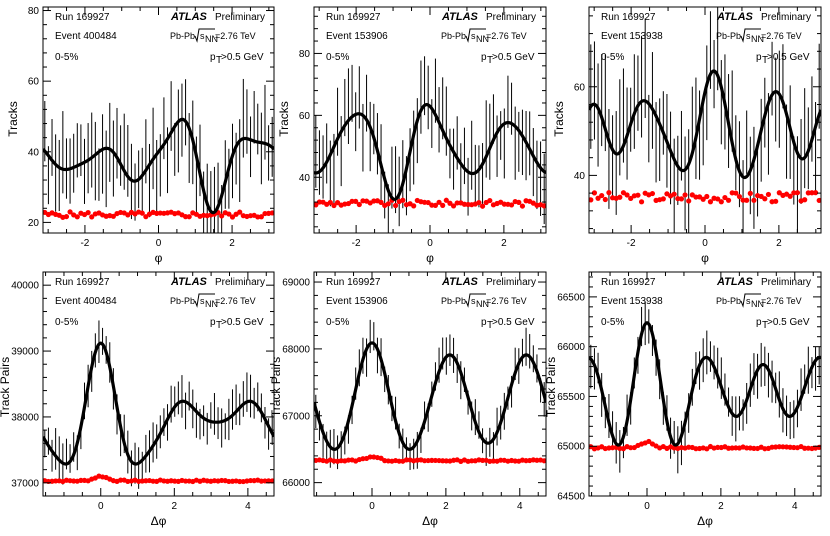 The width and height of the screenshot is (830, 536). What do you see at coordinates (631, 243) in the screenshot?
I see `x-tick-label: -2` at bounding box center [631, 243].